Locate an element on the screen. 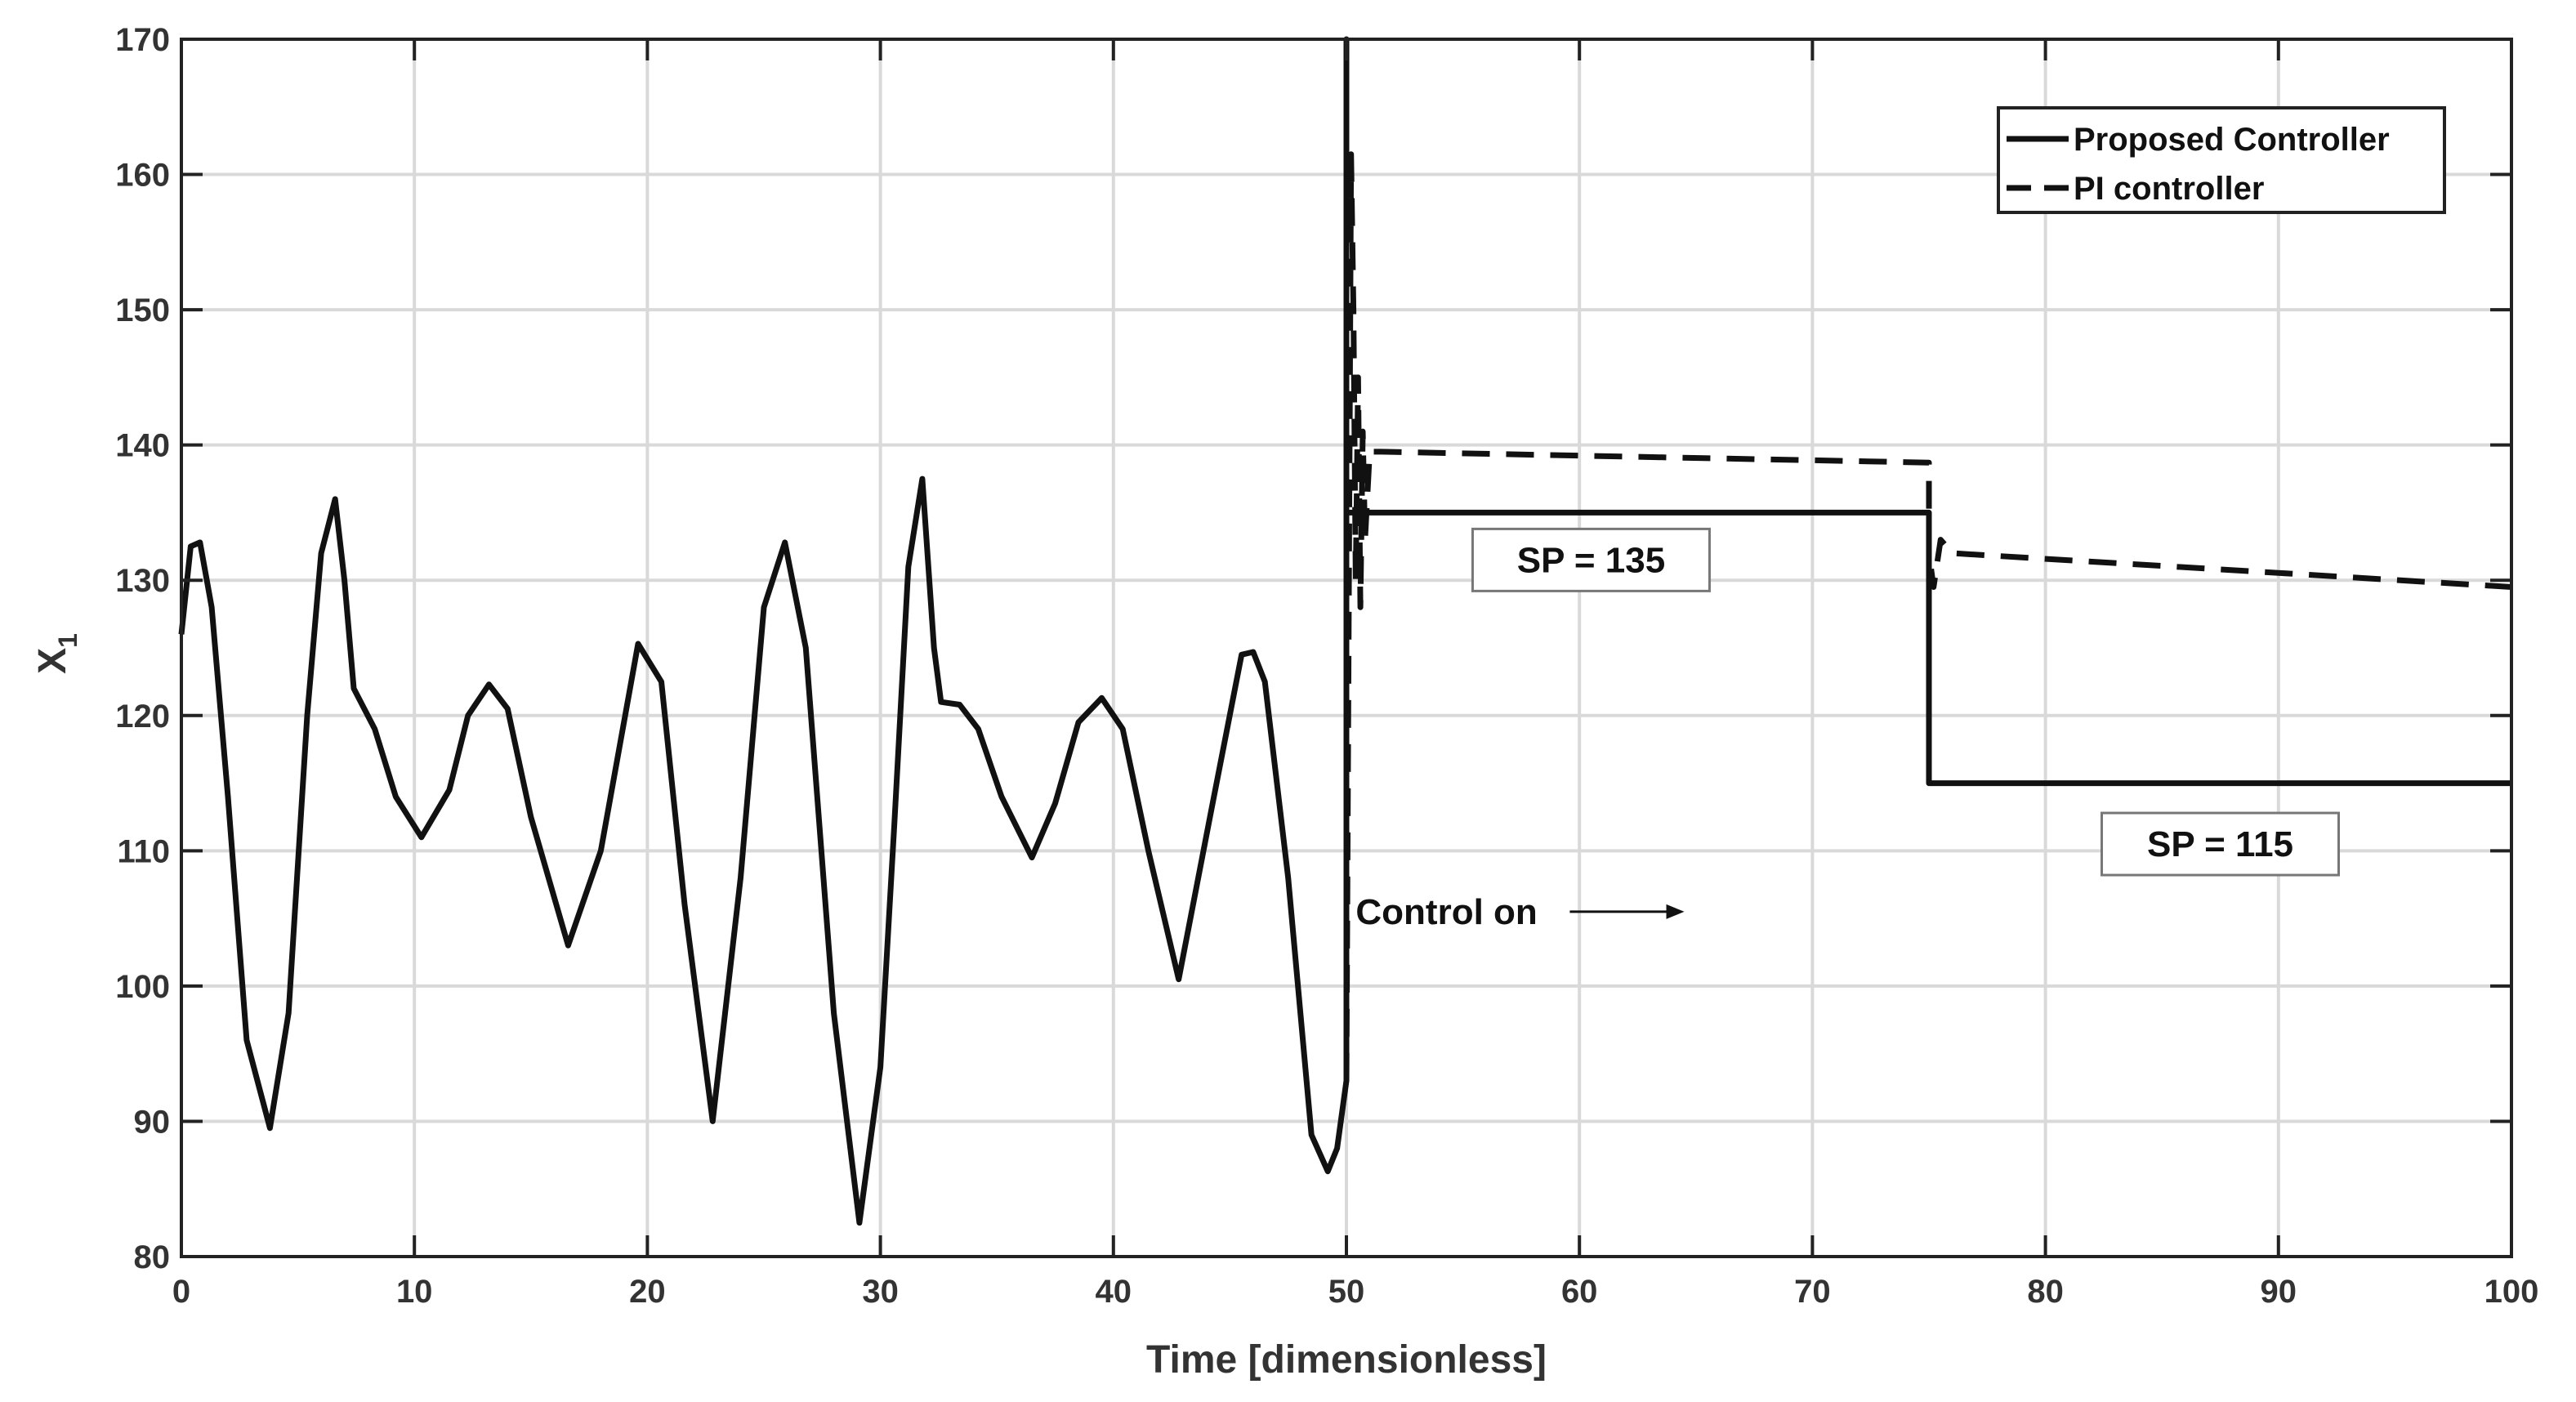  x-tick-label: 70 is located at coordinates (1813, 1292).